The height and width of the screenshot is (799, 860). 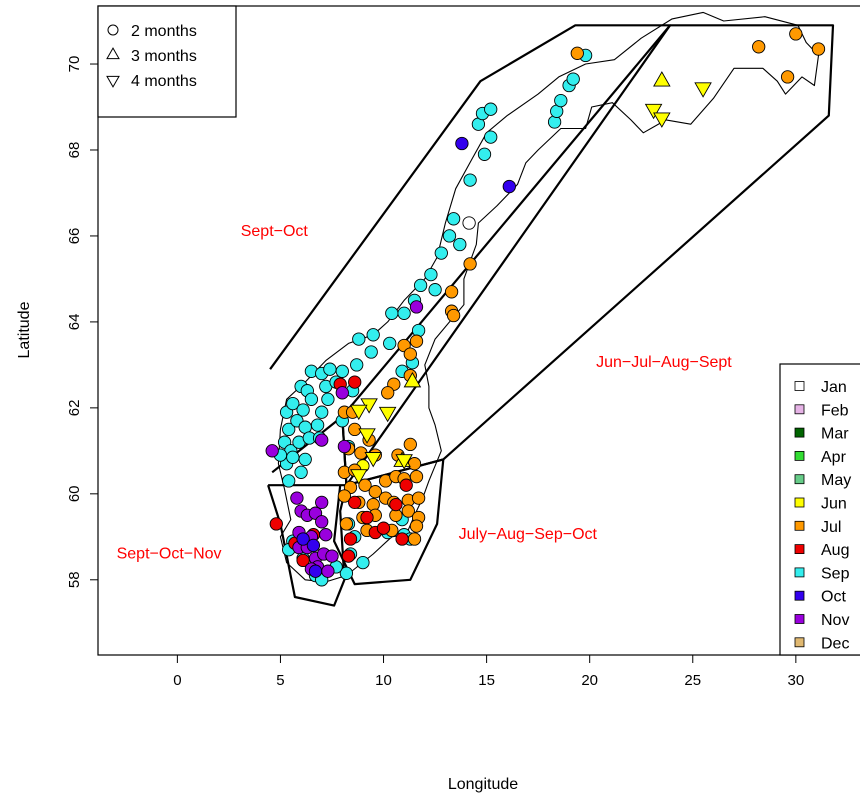 I want to click on shape-legend-label: 2 months, so click(x=164, y=31).